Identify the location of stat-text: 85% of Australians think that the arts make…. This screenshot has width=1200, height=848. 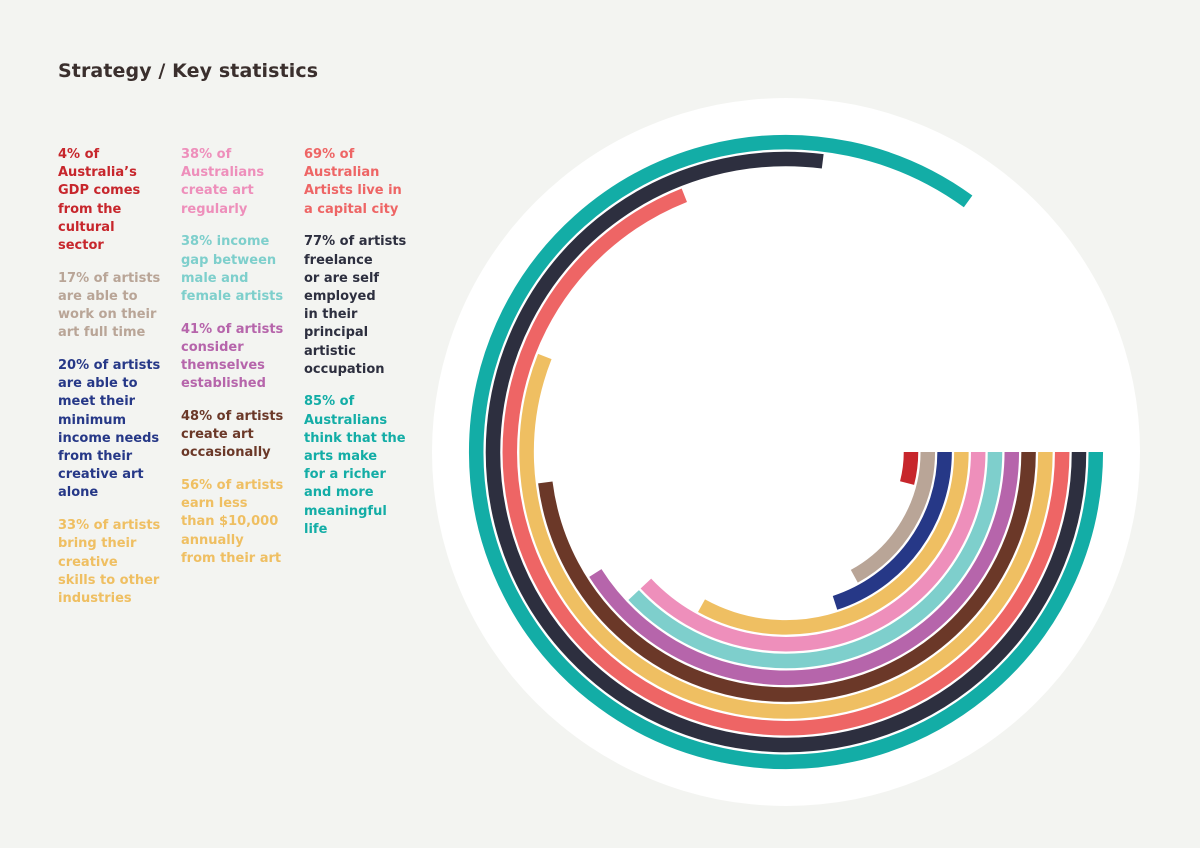
(355, 465).